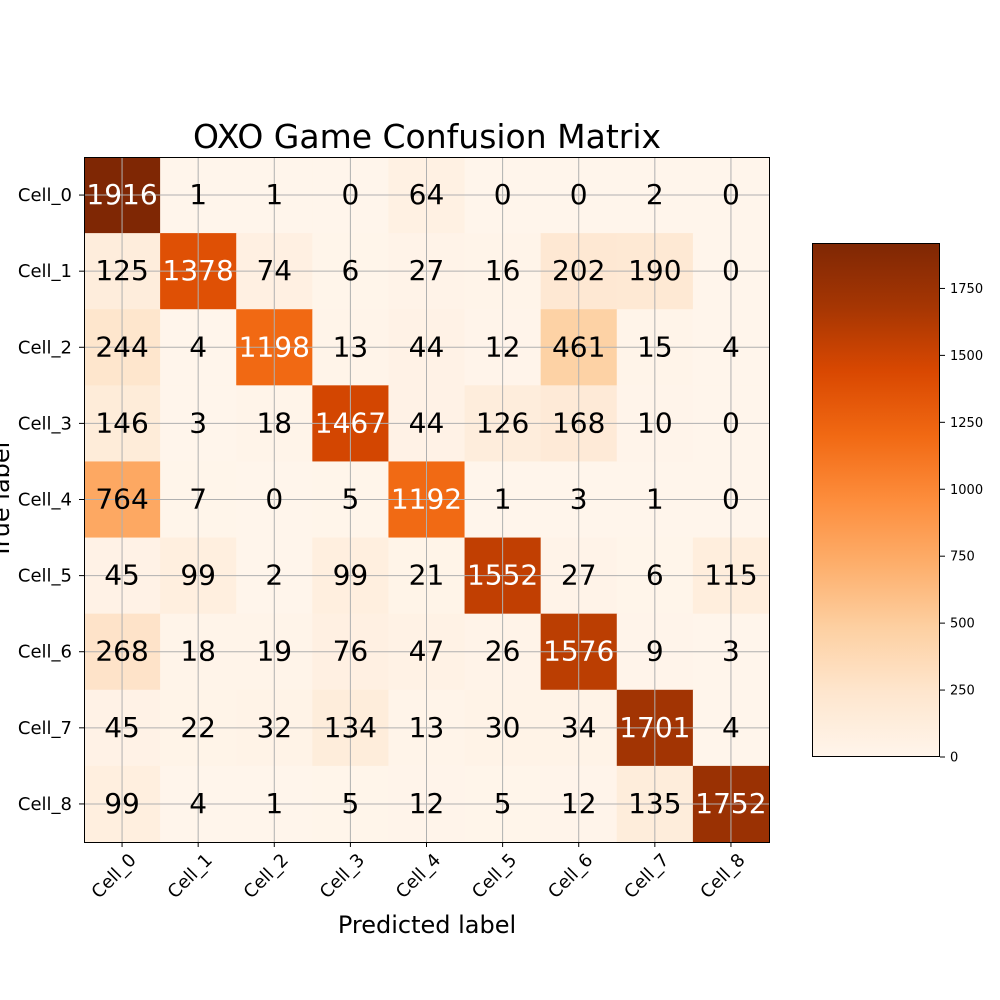  I want to click on cell-value-label: 135, so click(654, 803).